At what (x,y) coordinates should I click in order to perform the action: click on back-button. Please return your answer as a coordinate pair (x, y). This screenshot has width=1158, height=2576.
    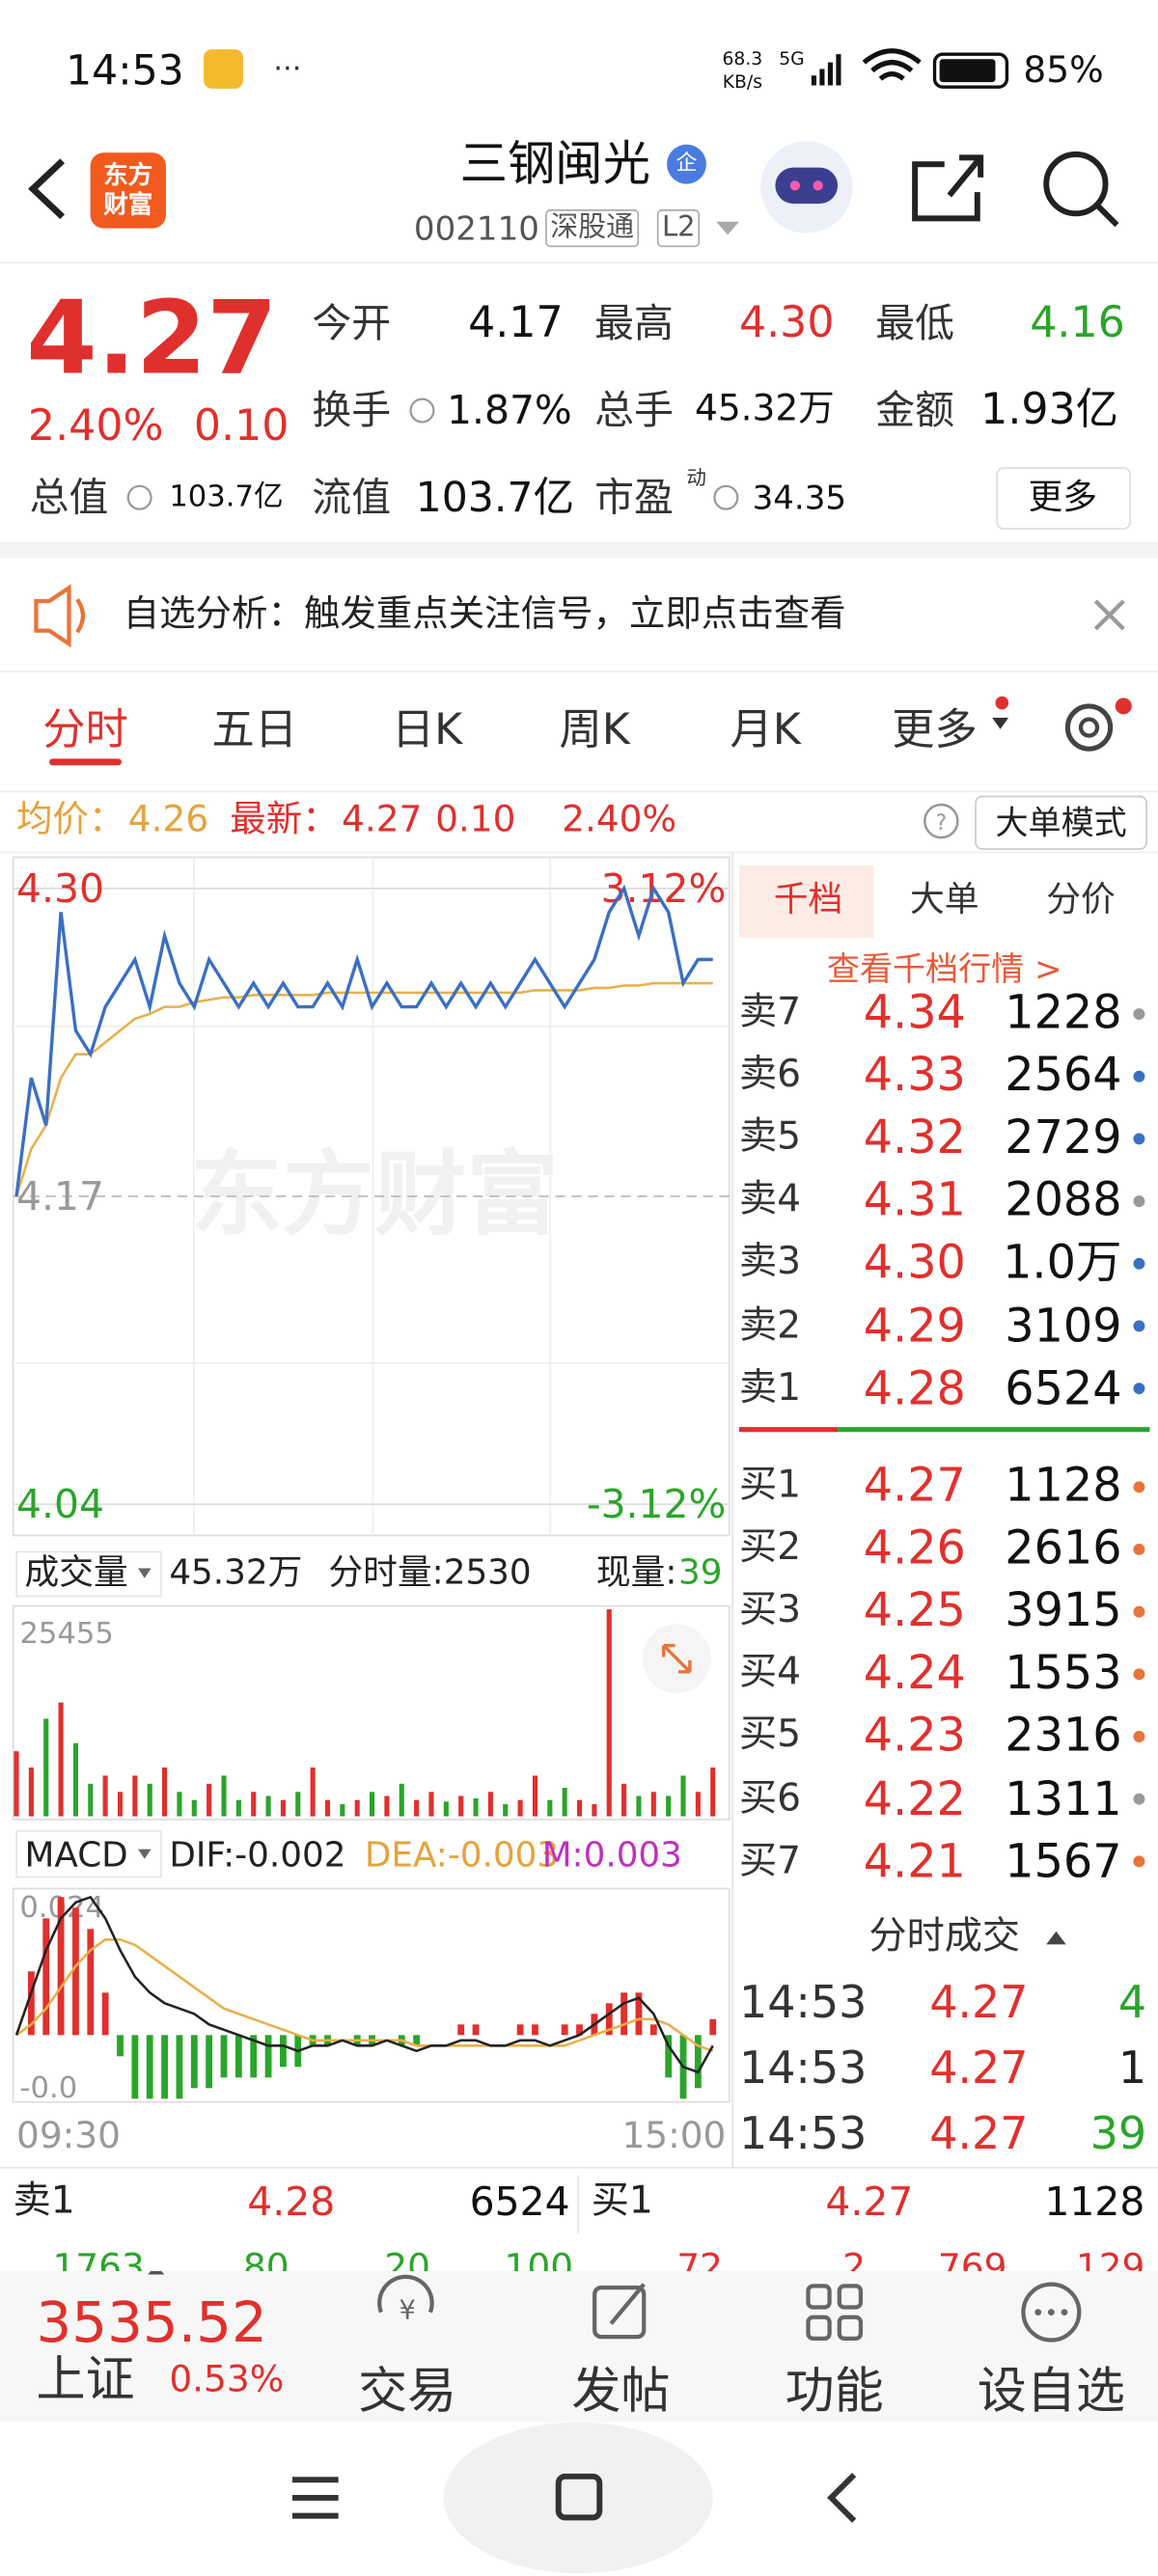
    Looking at the image, I should click on (842, 2498).